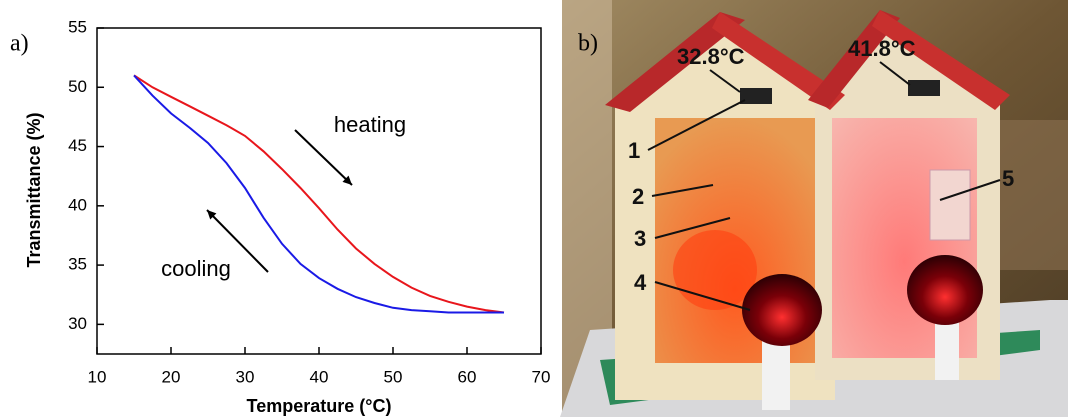 The width and height of the screenshot is (1068, 417). Describe the element at coordinates (882, 48) in the screenshot. I see `temperature-reading: 41.8°C` at that location.